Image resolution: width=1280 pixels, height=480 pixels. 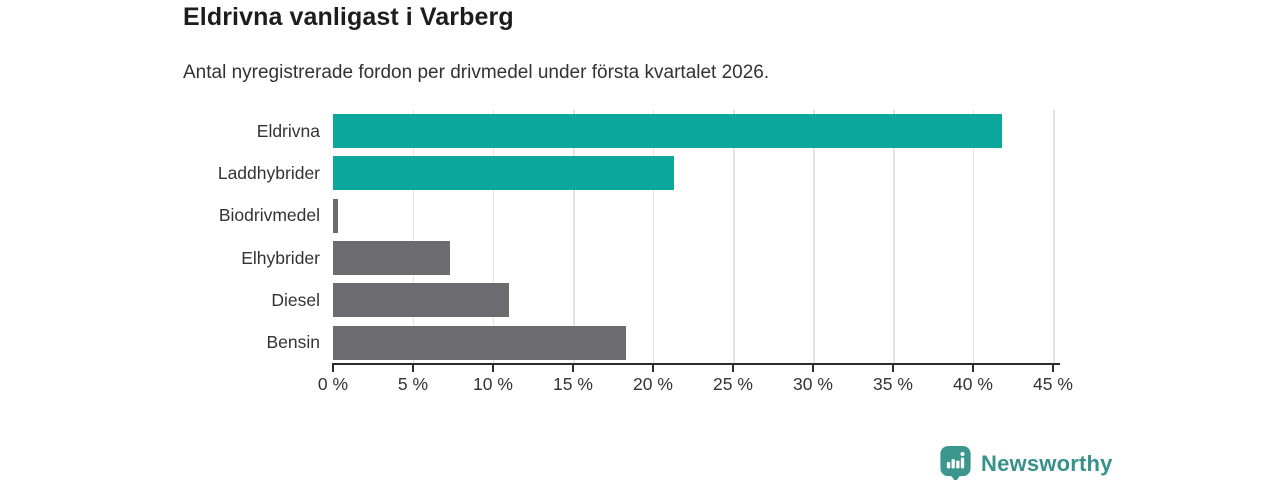 What do you see at coordinates (293, 342) in the screenshot?
I see `category-label: Bensin` at bounding box center [293, 342].